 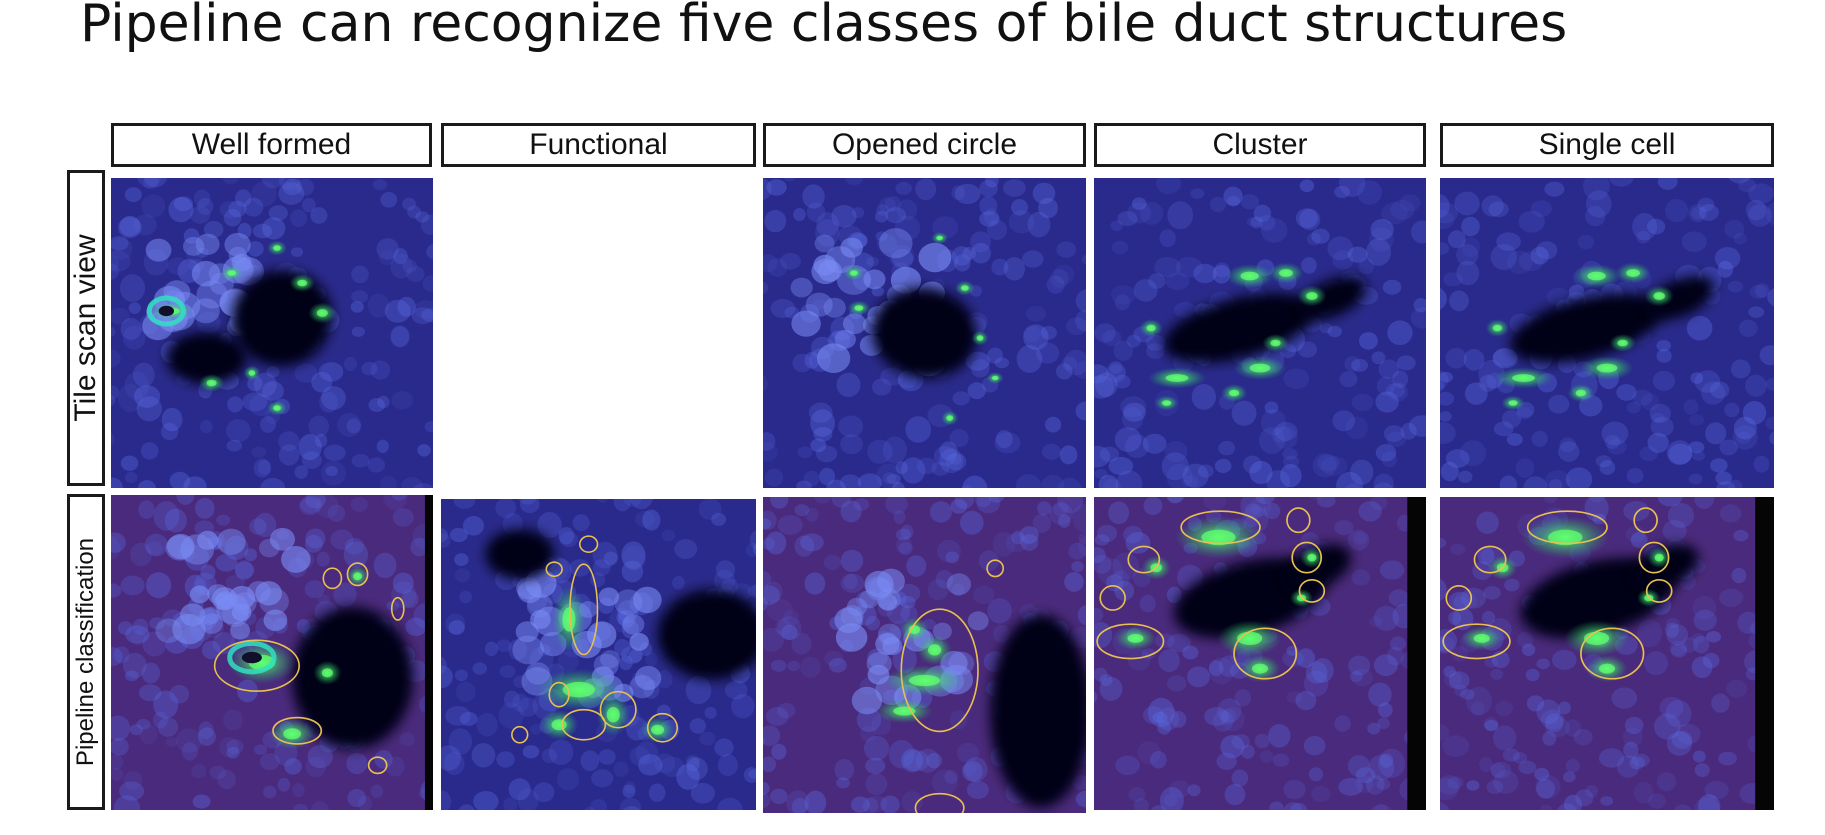 What do you see at coordinates (1607, 653) in the screenshot?
I see `micrograph-pipeline-single-cell` at bounding box center [1607, 653].